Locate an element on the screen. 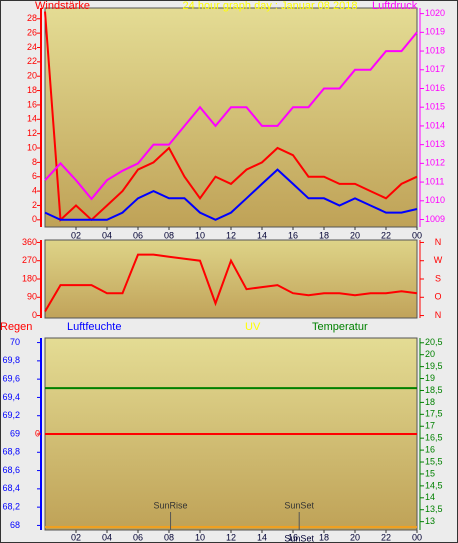  tick-label: 180 is located at coordinates (29, 278).